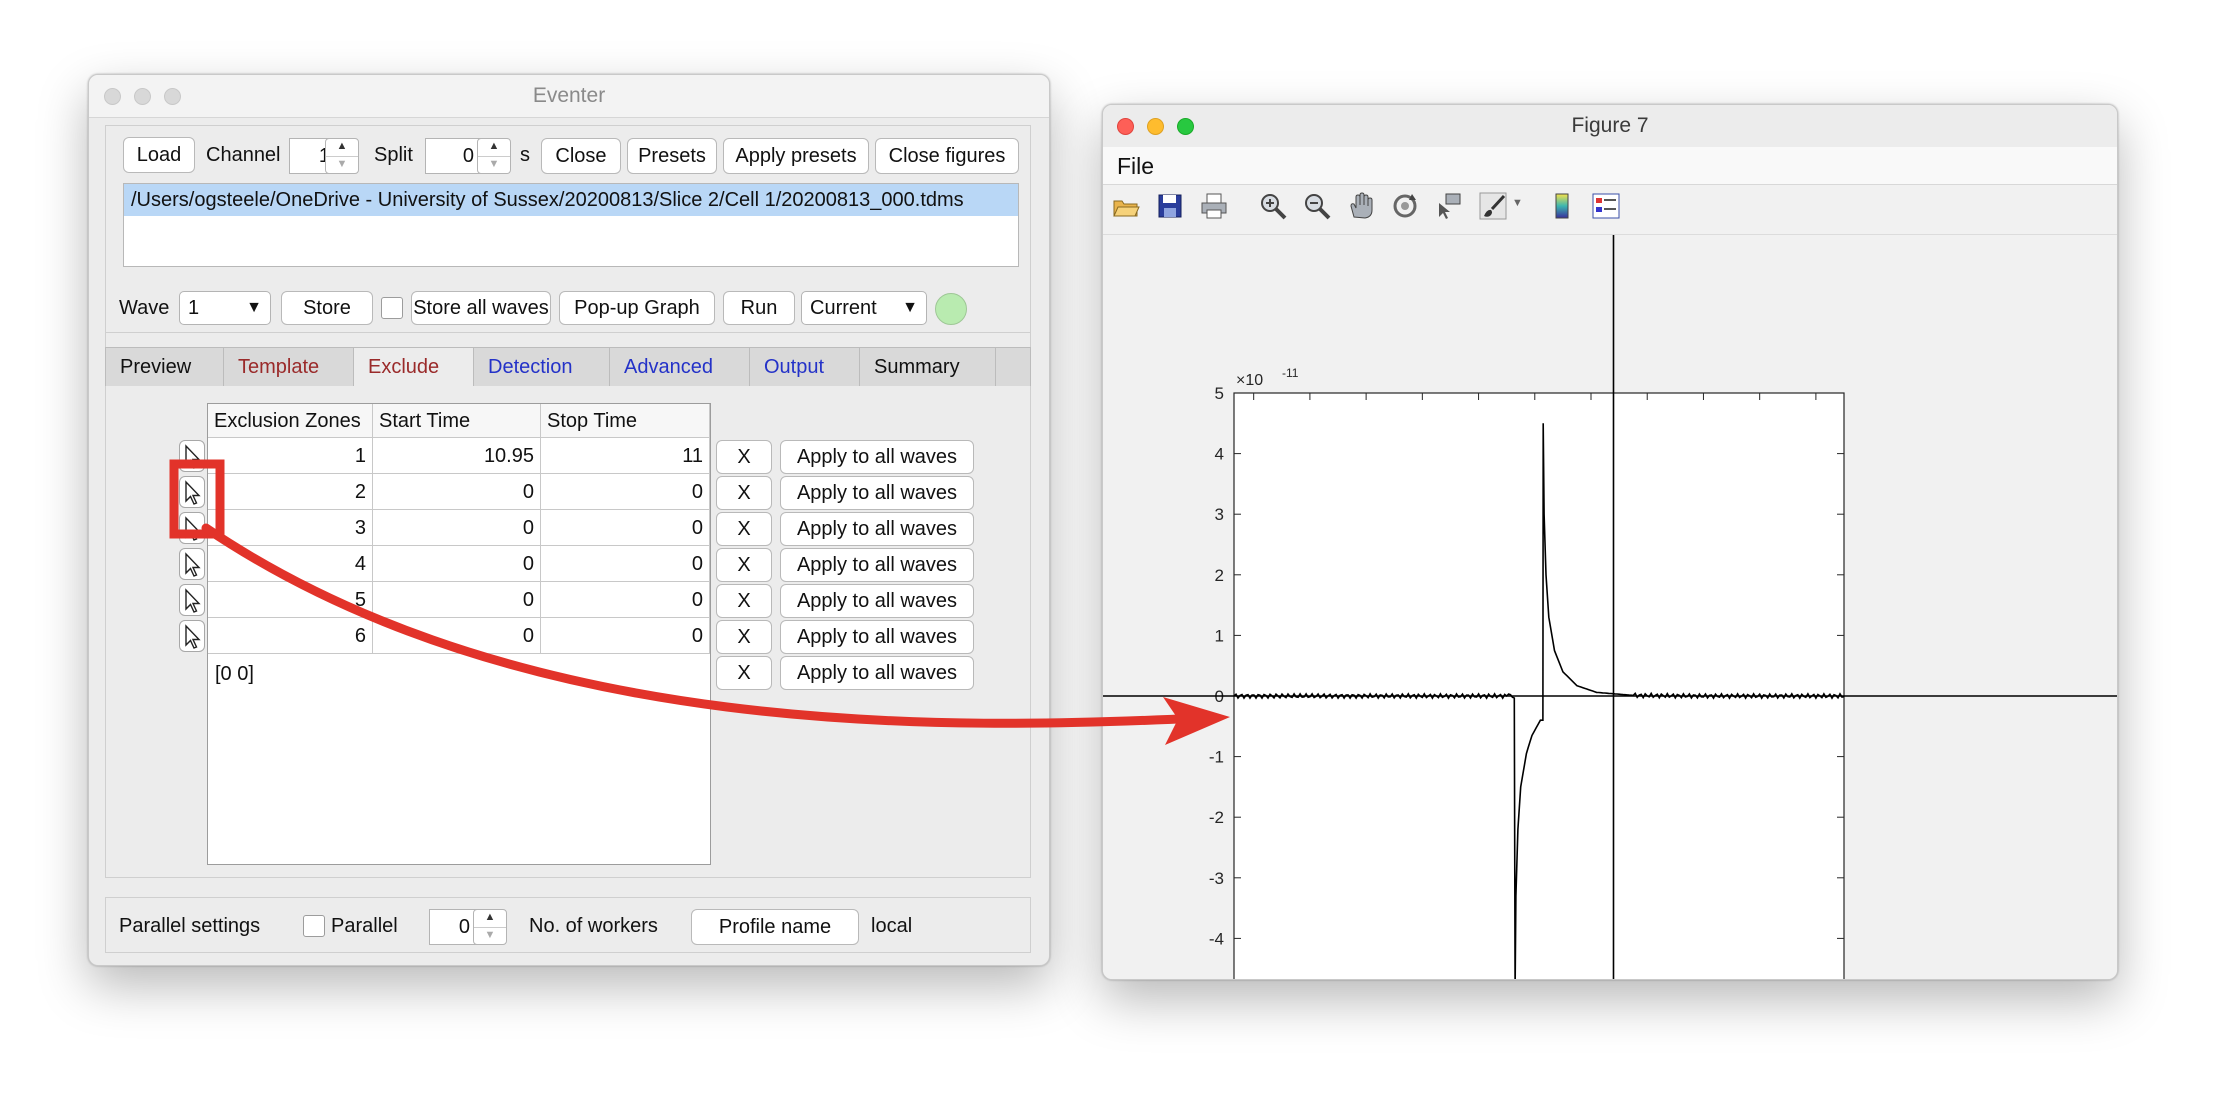 The width and height of the screenshot is (2214, 1110). I want to click on tab-summary: Summary, so click(928, 367).